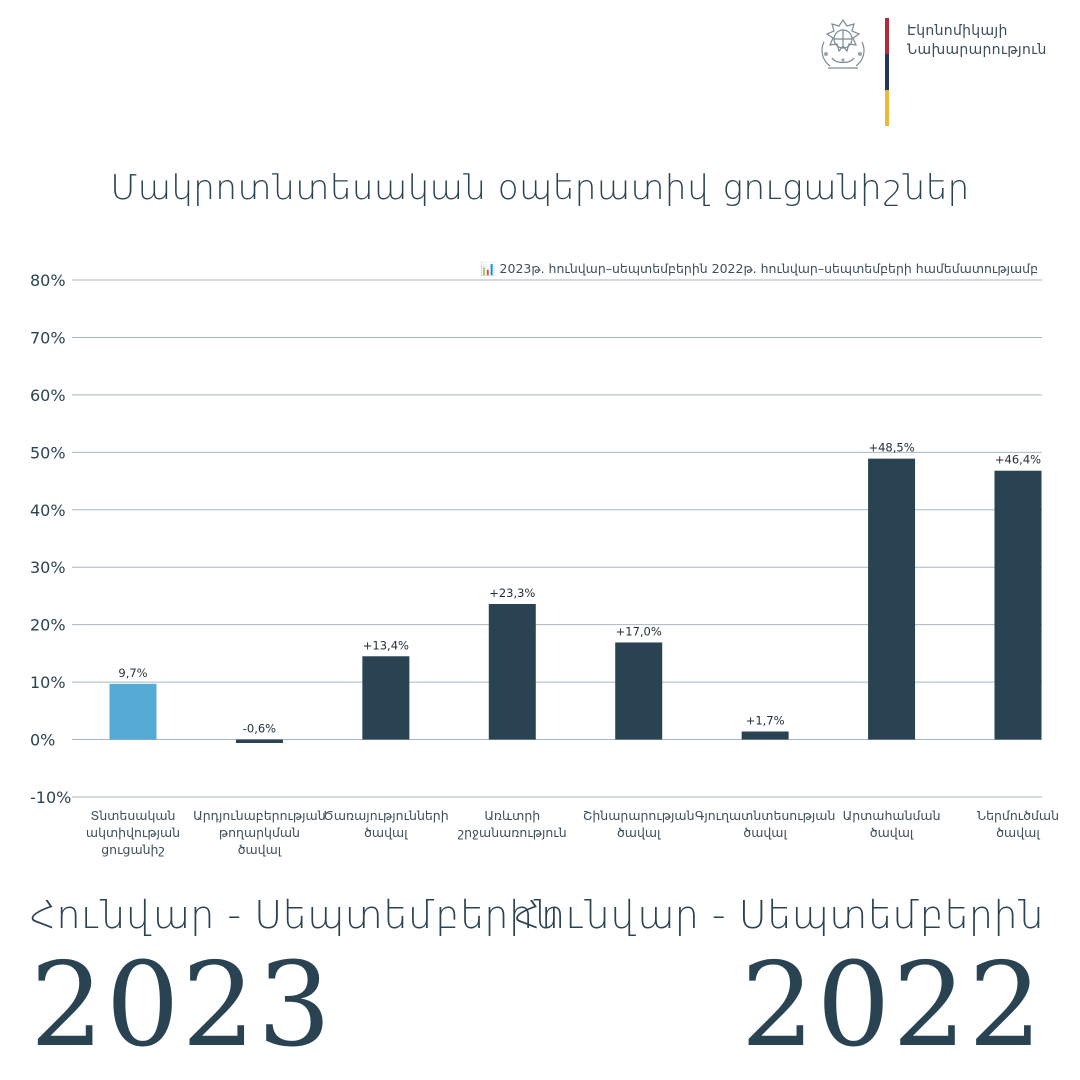 The width and height of the screenshot is (1080, 1080). Describe the element at coordinates (42, 740) in the screenshot. I see `y-tick-label: 0%` at that location.